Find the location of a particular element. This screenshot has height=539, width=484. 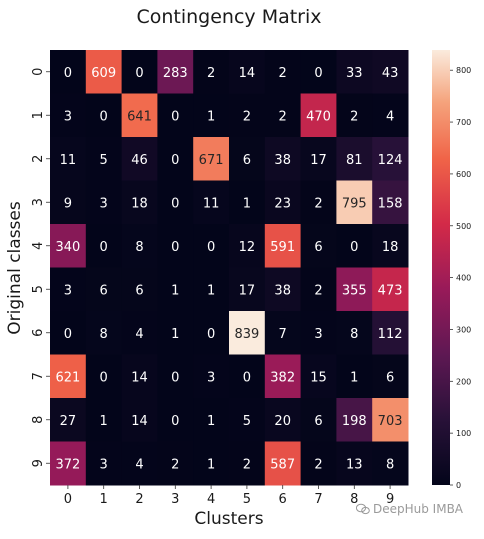

cell-value-label: 587 is located at coordinates (282, 464).